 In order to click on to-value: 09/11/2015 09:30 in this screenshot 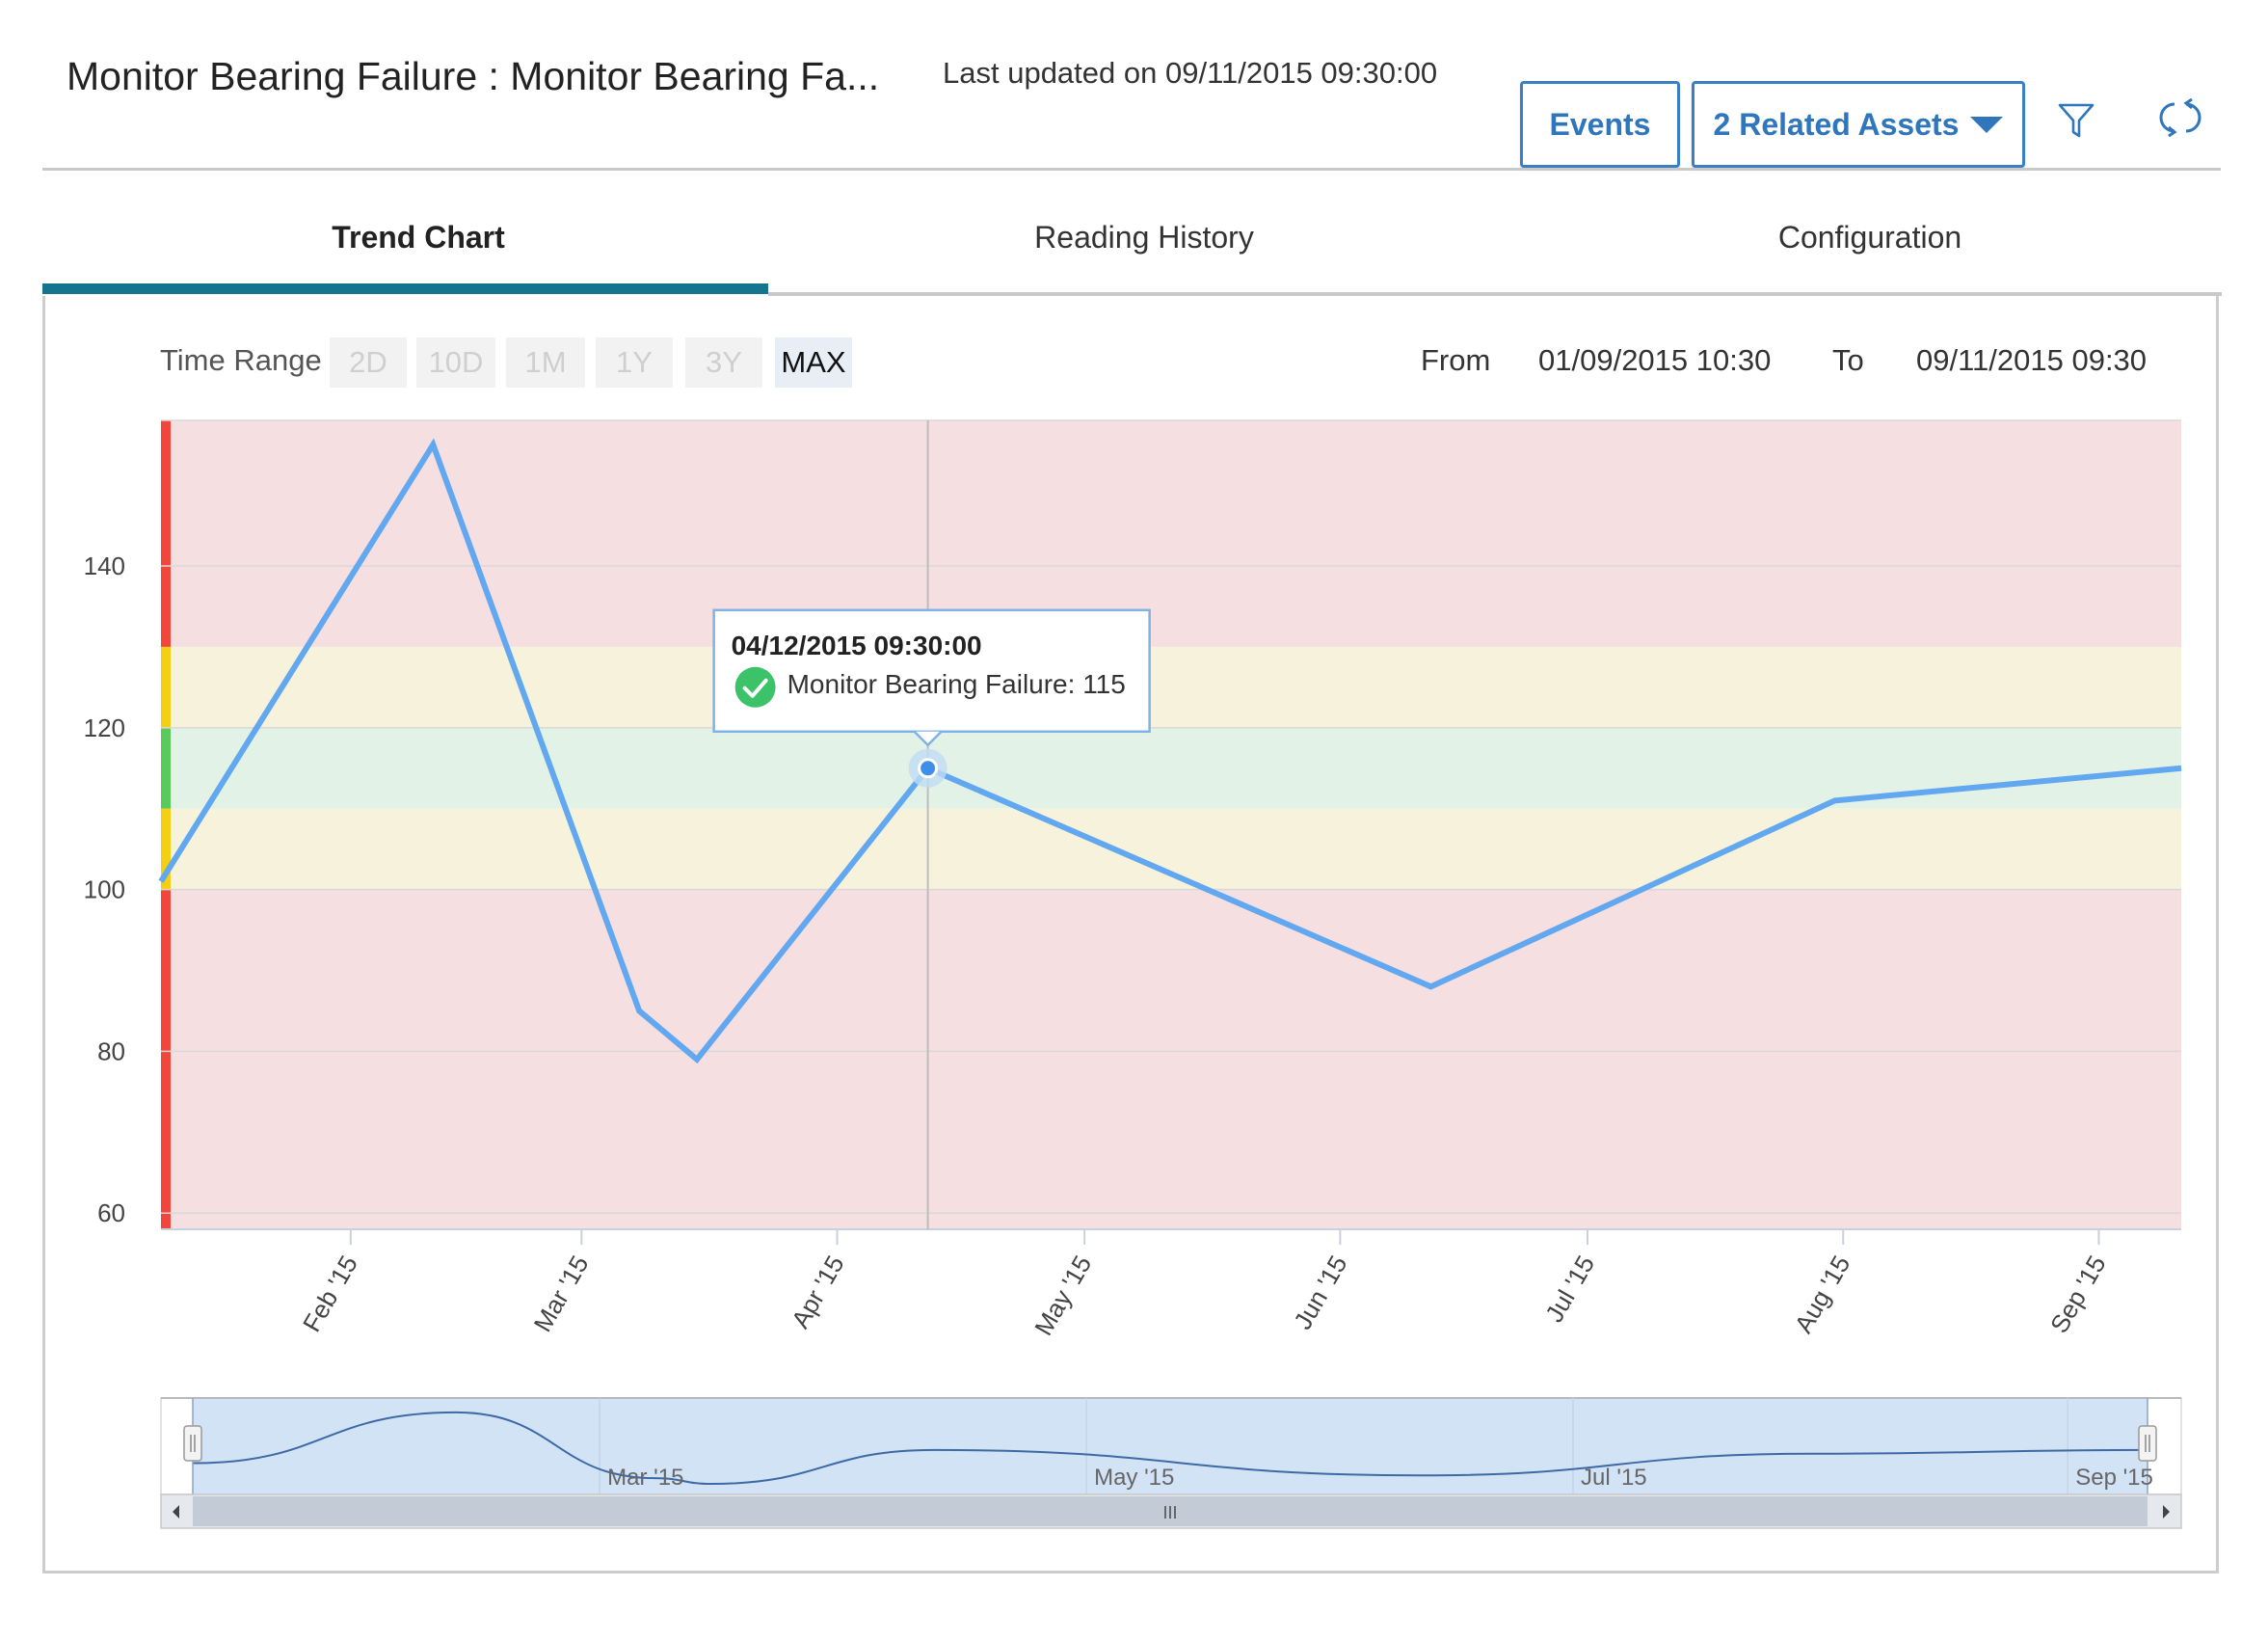, I will do `click(2032, 360)`.